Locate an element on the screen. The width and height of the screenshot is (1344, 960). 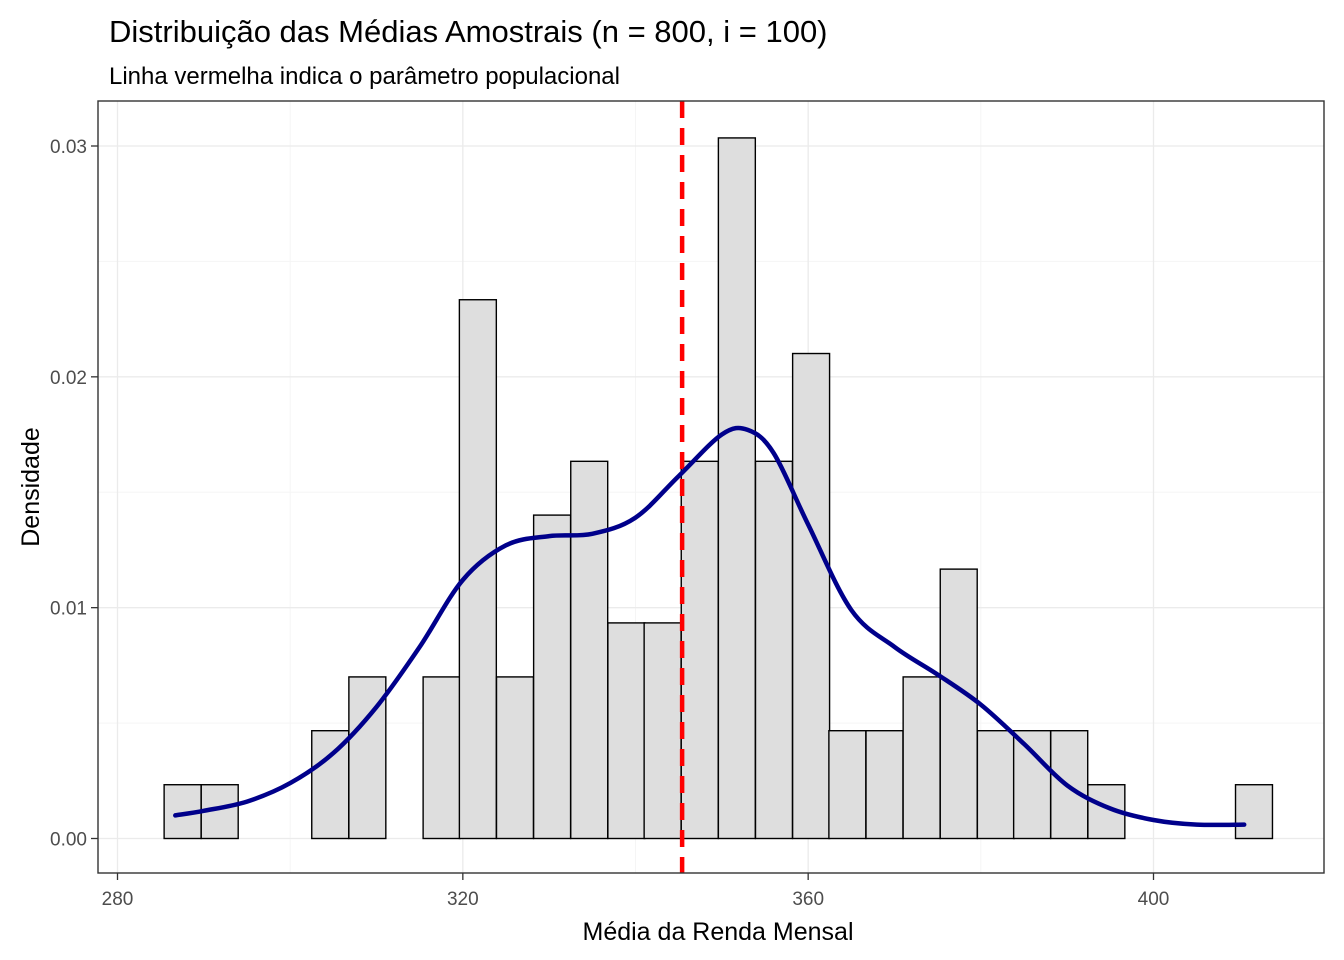
x-tick-label: 280 is located at coordinates (118, 899).